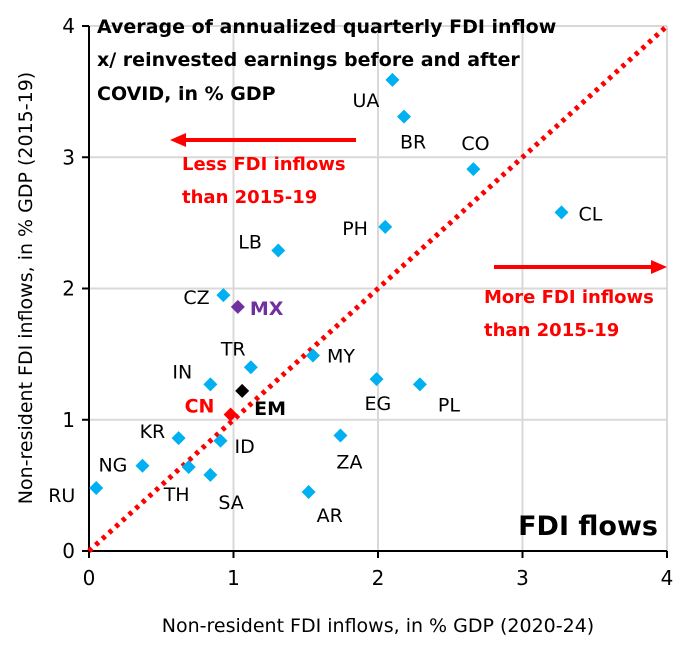 The width and height of the screenshot is (688, 647). I want to click on point-label-cn: CN, so click(200, 407).